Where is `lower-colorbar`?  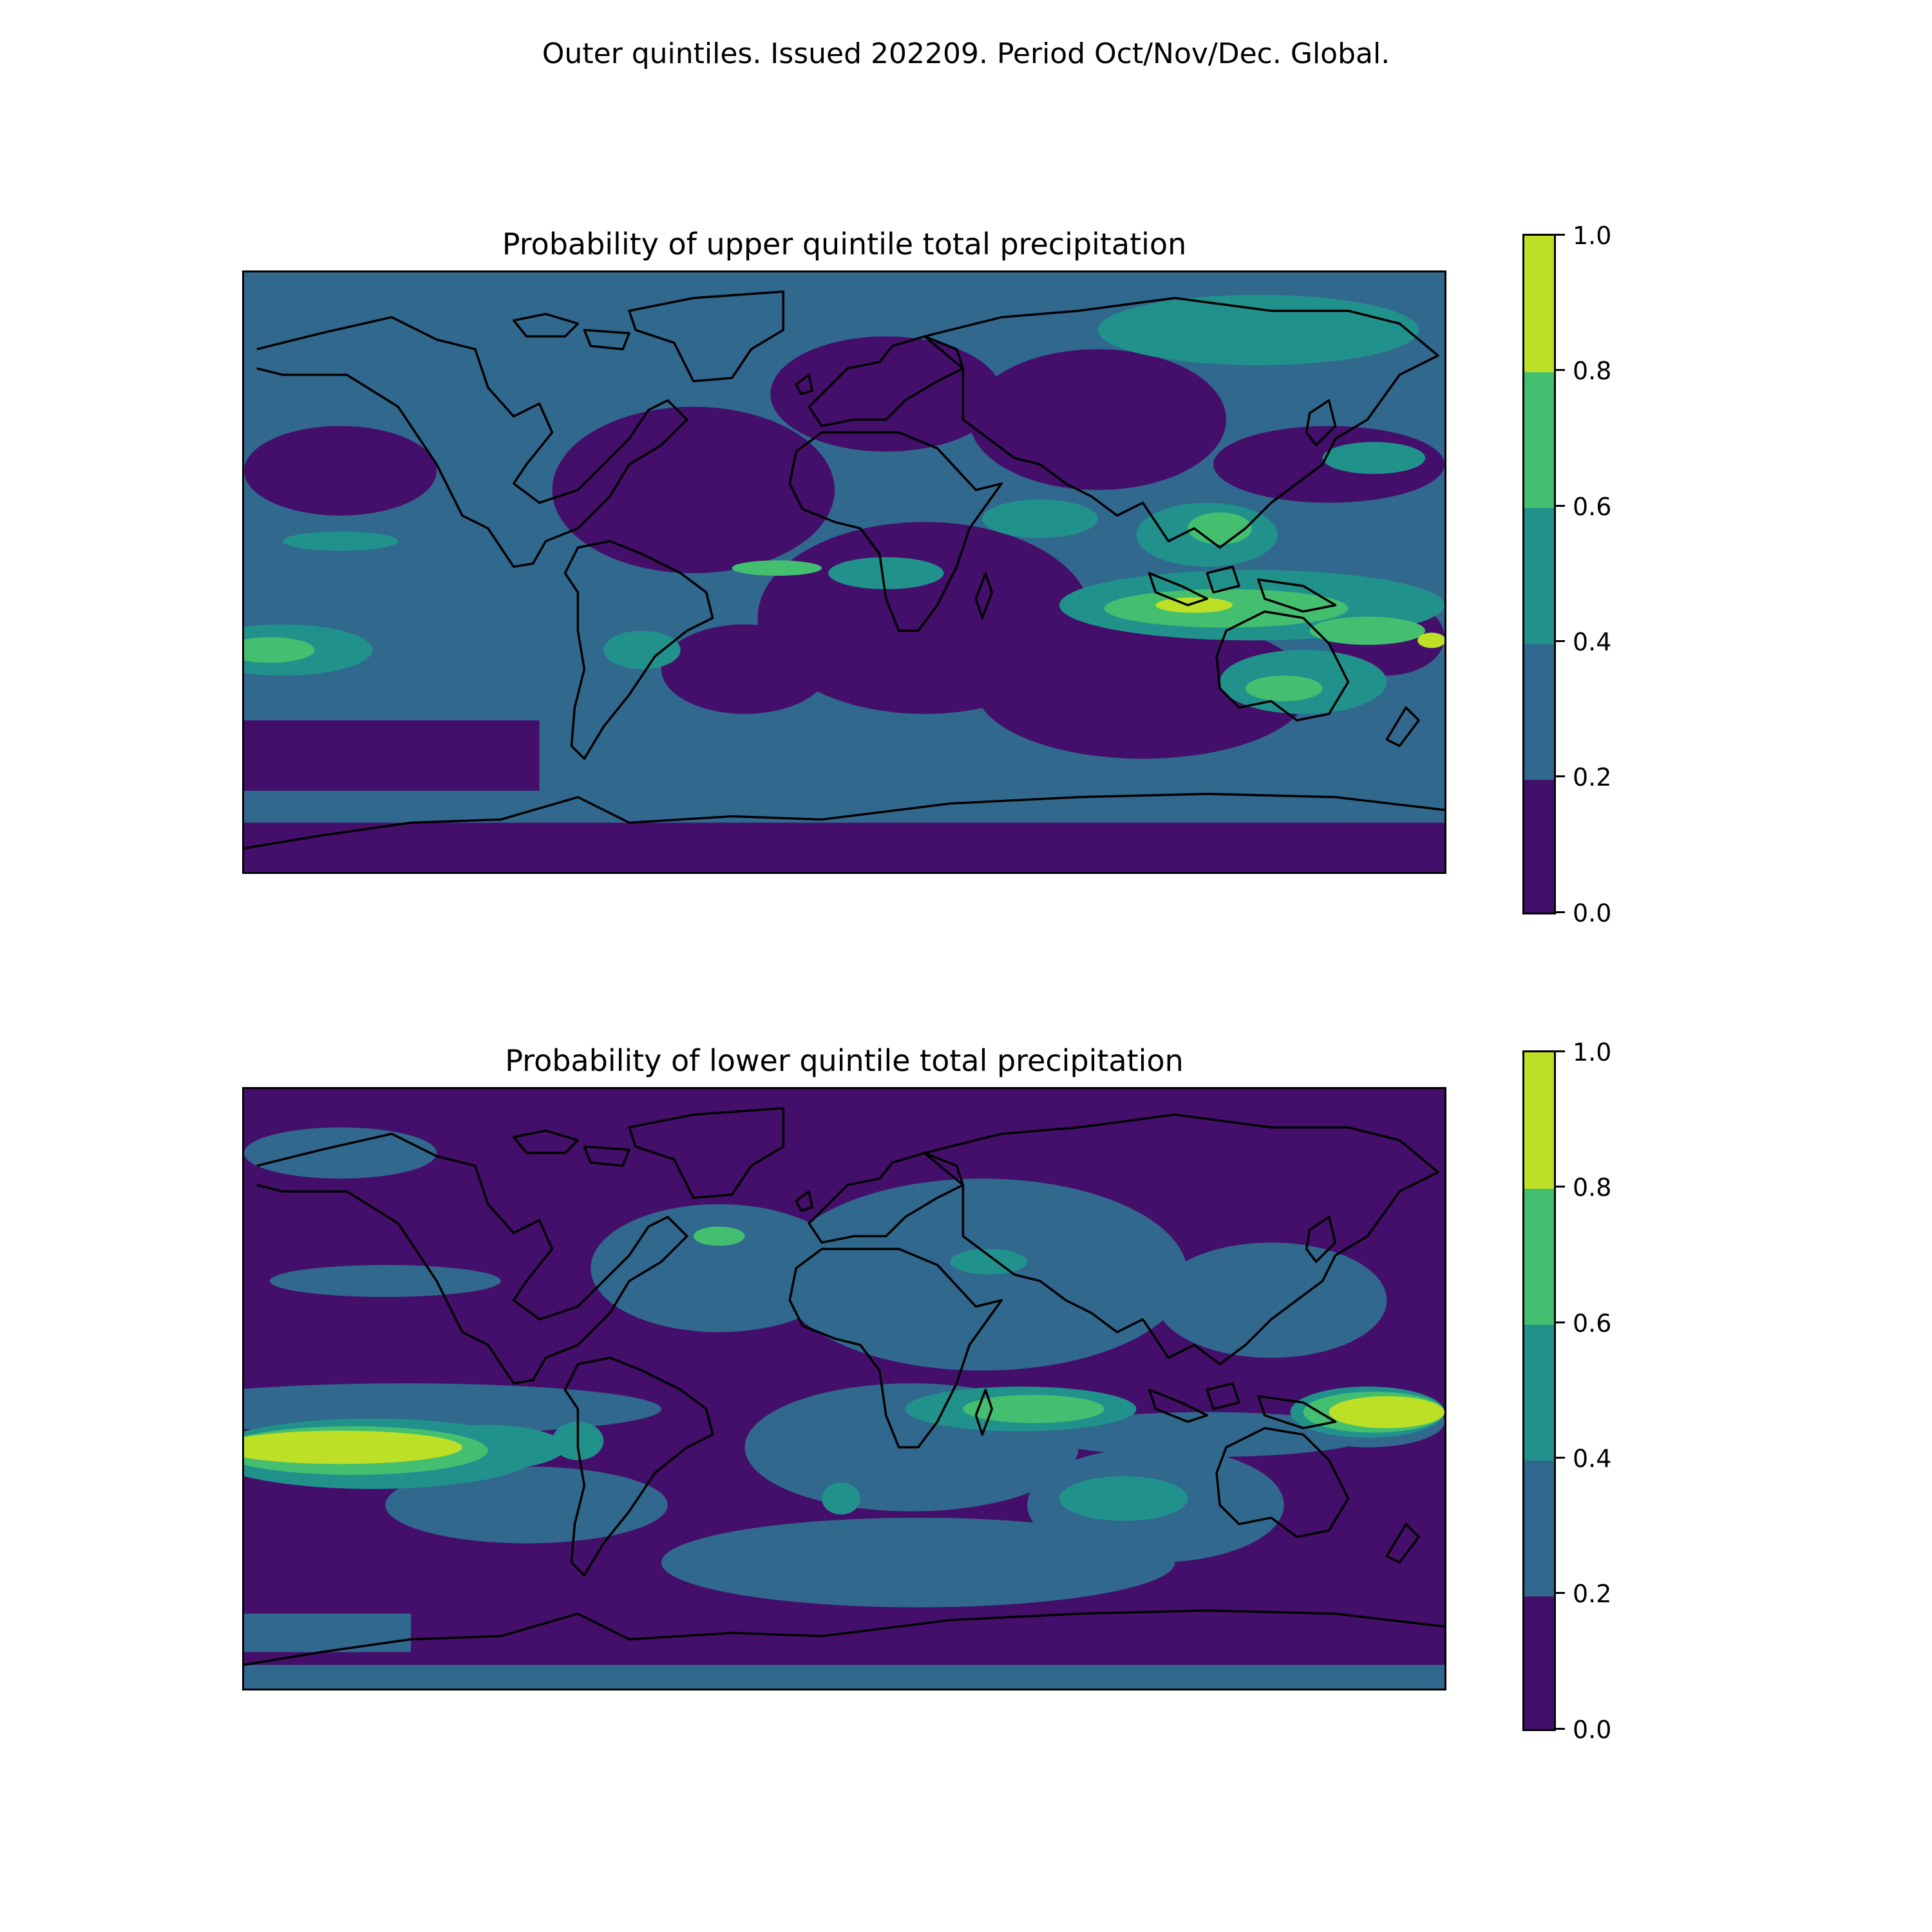 lower-colorbar is located at coordinates (1539, 1390).